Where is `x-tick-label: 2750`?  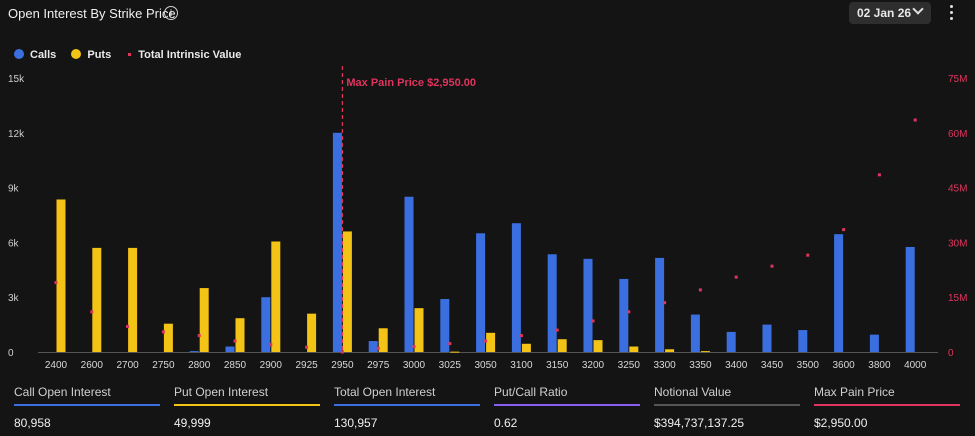
x-tick-label: 2750 is located at coordinates (163, 365).